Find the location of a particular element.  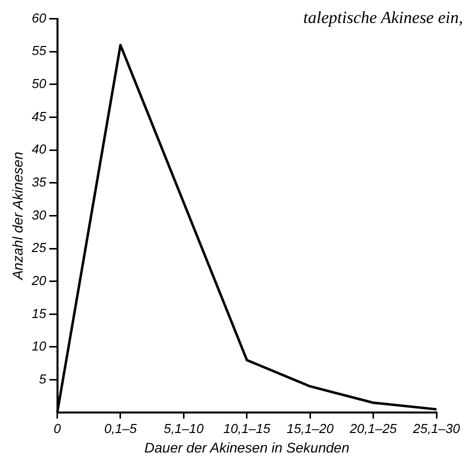

y-tick-label: 15 is located at coordinates (40, 313).